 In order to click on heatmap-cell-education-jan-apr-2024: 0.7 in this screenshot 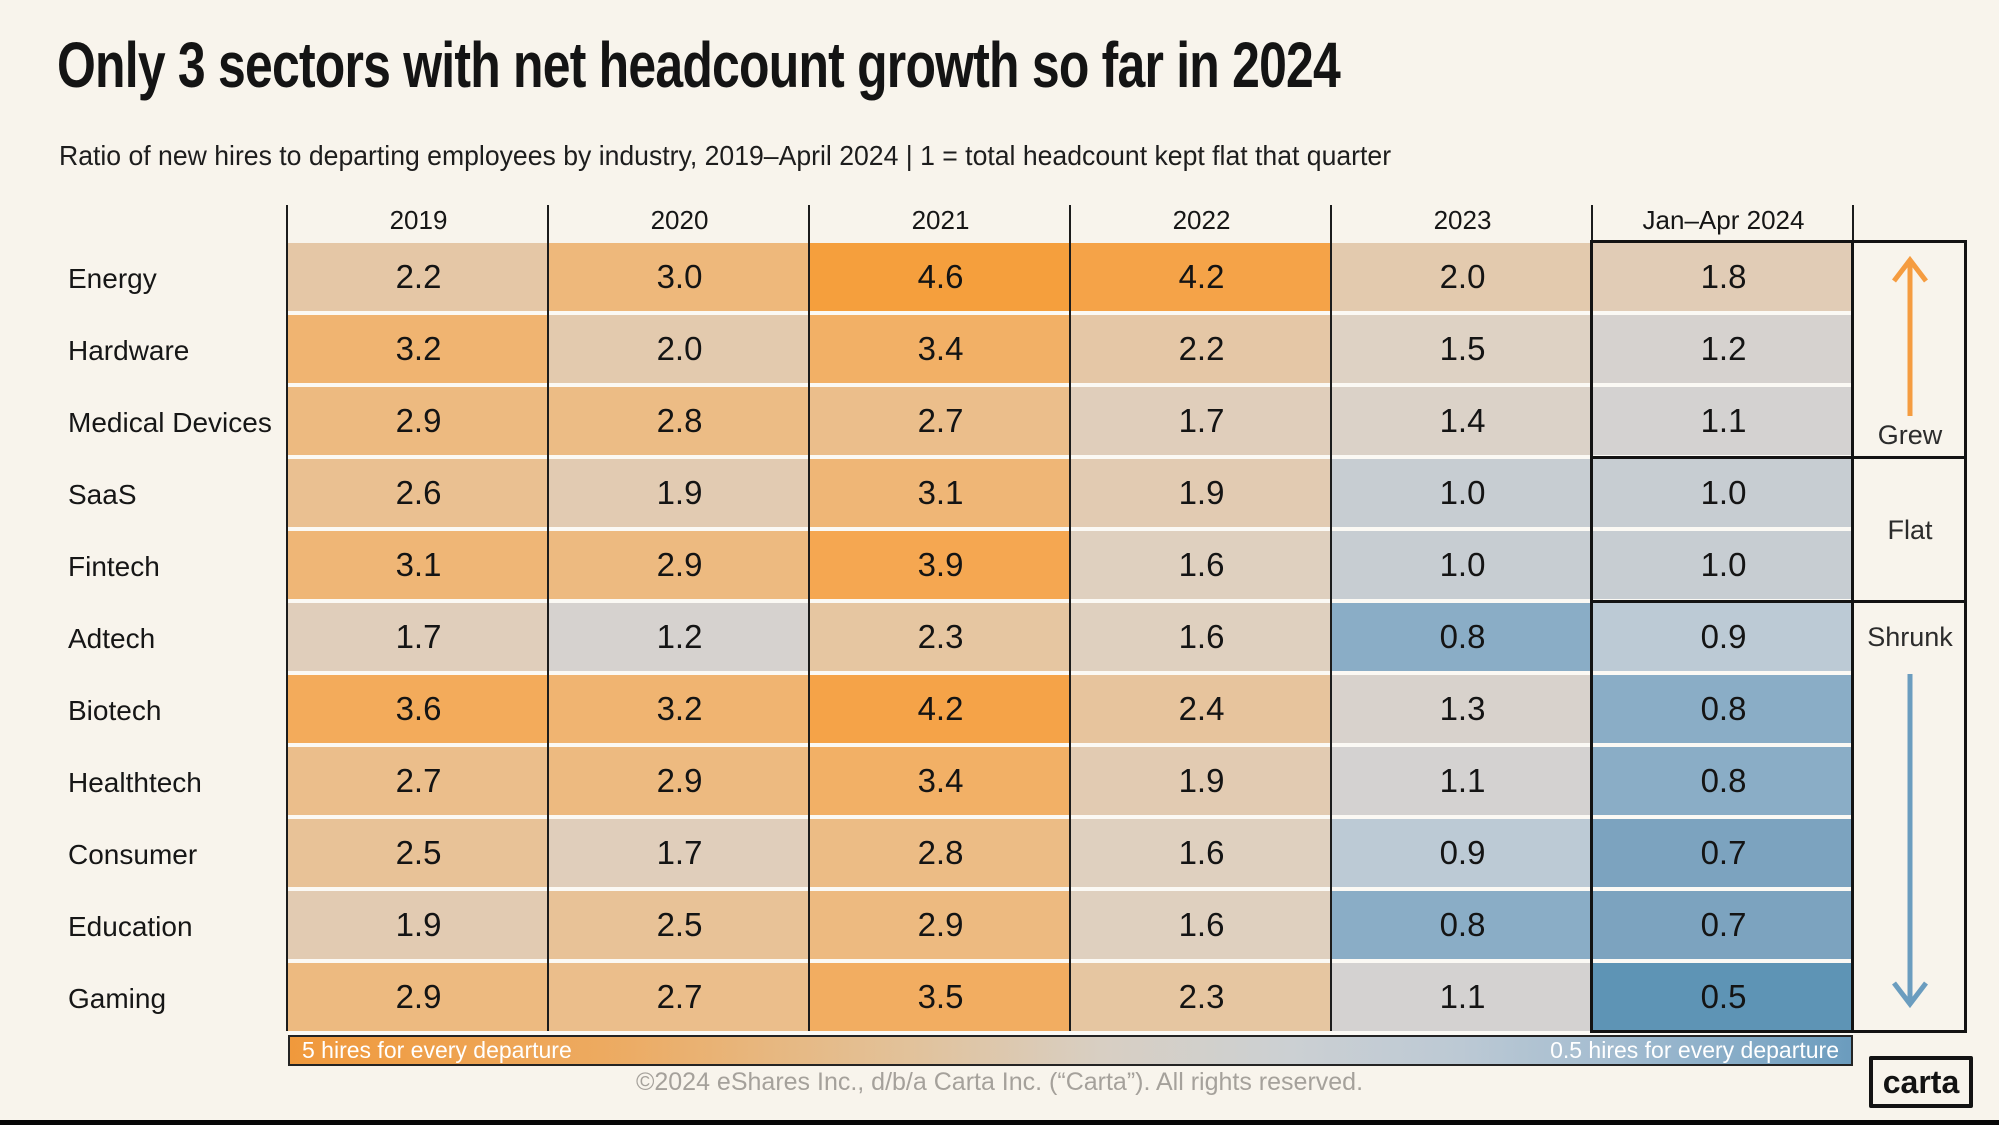, I will do `click(1723, 927)`.